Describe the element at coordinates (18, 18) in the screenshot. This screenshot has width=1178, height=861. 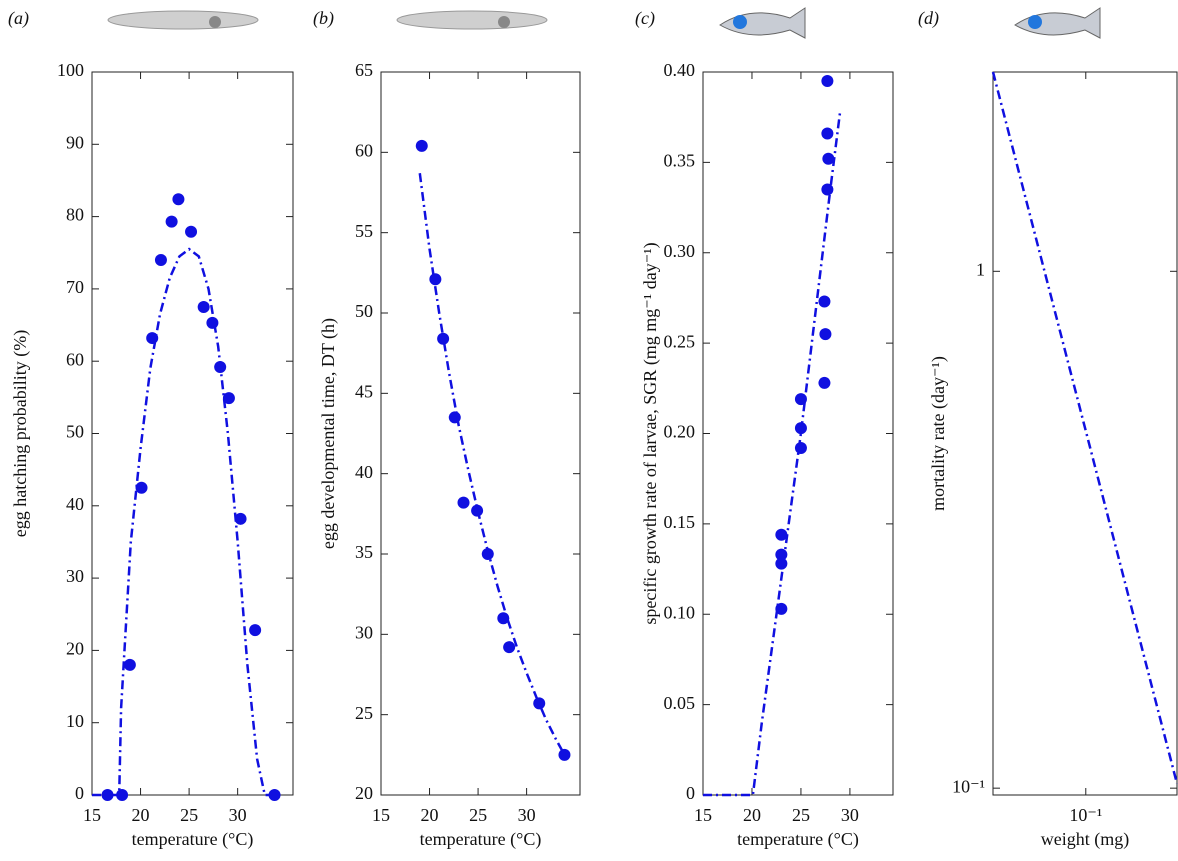
I see `panel-label: (a)` at that location.